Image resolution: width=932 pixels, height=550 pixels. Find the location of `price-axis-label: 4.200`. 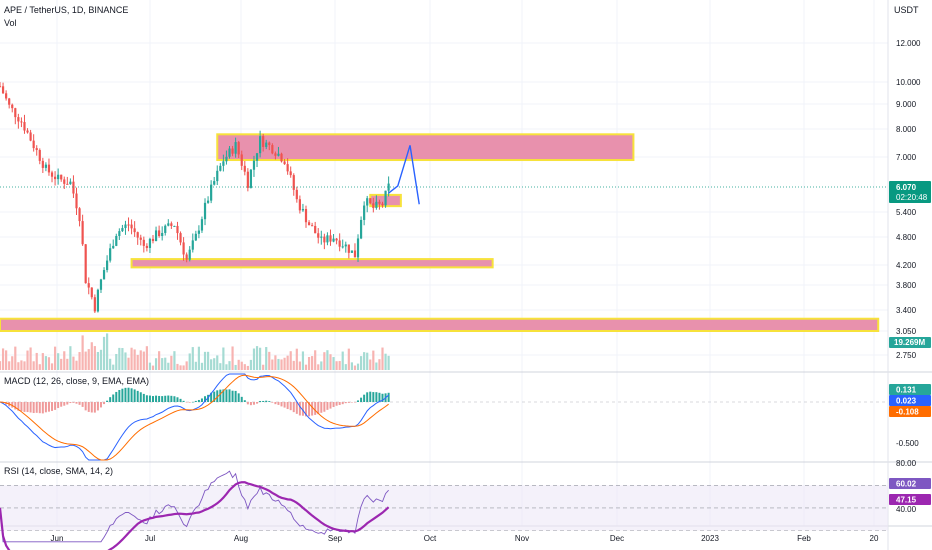

price-axis-label: 4.200 is located at coordinates (906, 265).